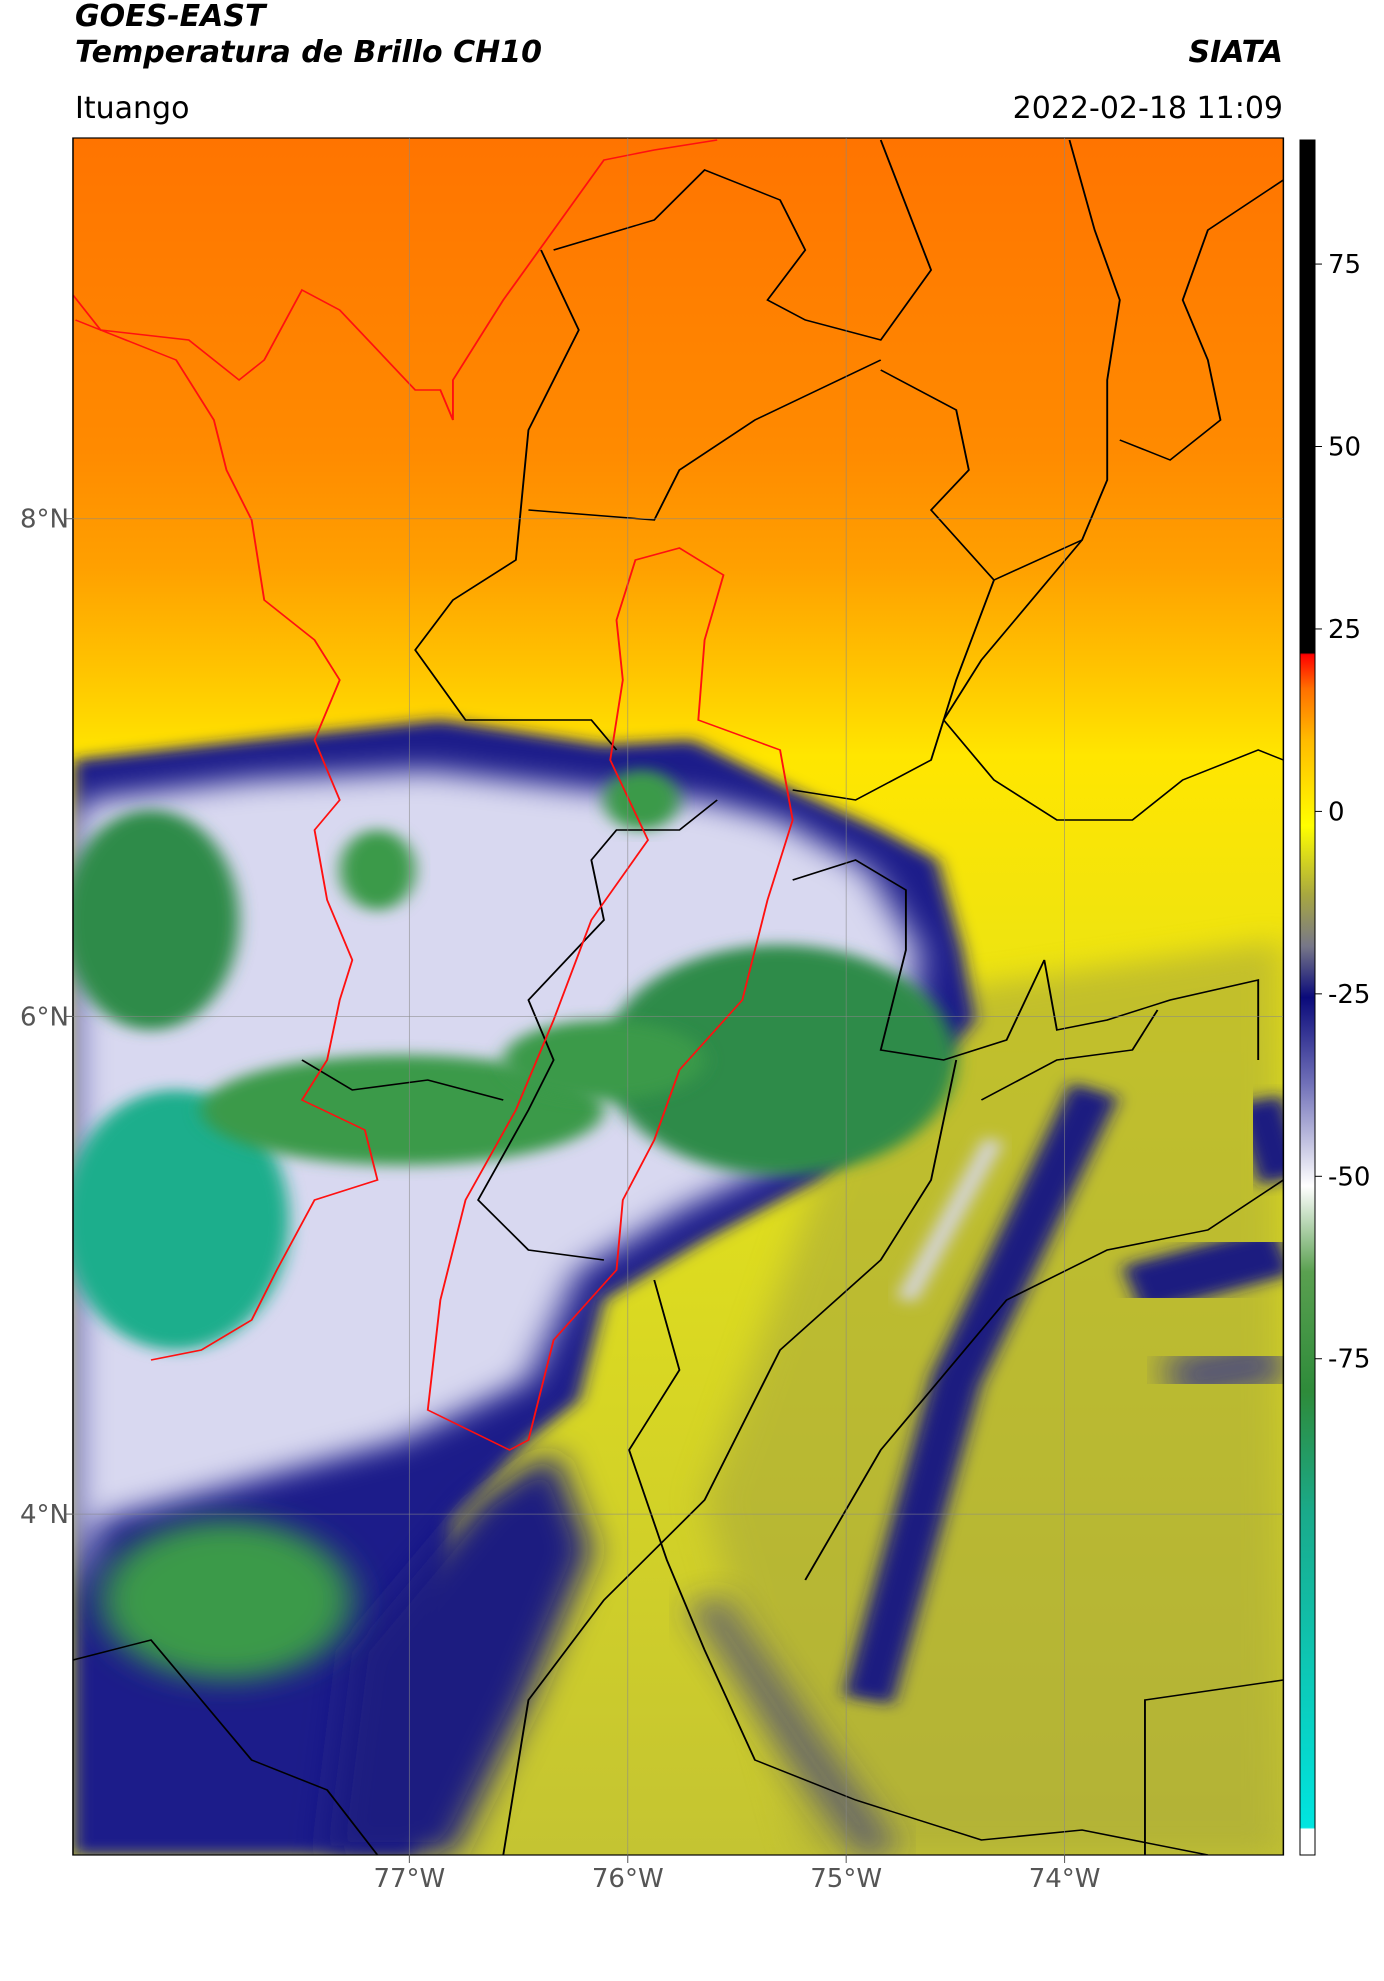 Image resolution: width=1384 pixels, height=1981 pixels. I want to click on y-tick-label: 6°N, so click(44, 1017).